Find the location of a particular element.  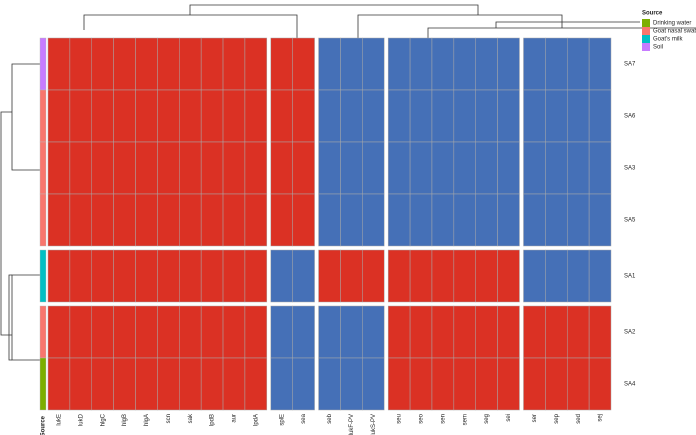

column-label: hlgC is located at coordinates (103, 419).